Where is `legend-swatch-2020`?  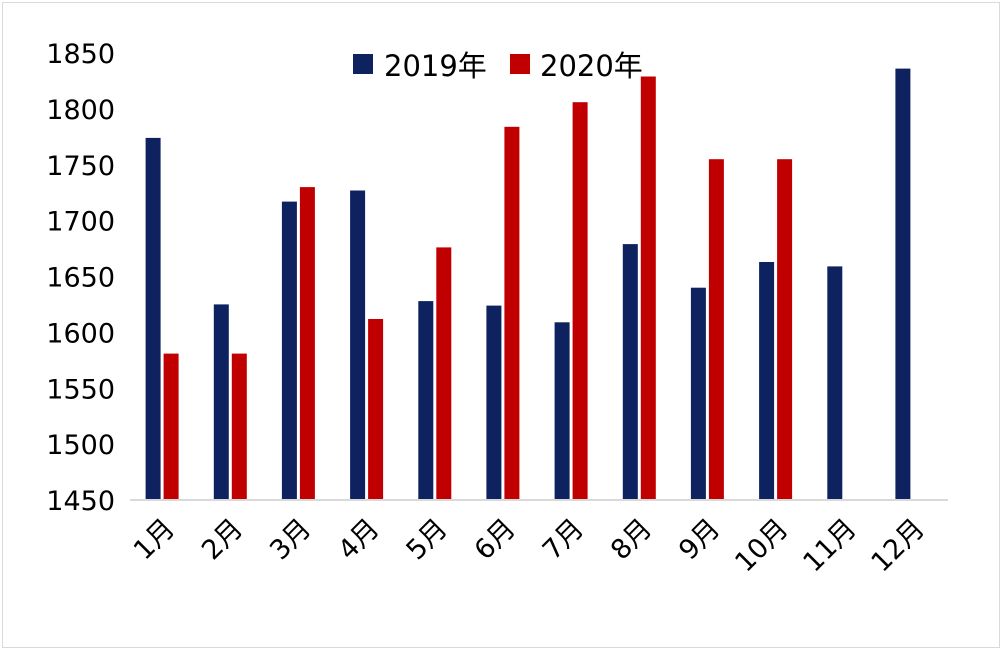 legend-swatch-2020 is located at coordinates (520, 64).